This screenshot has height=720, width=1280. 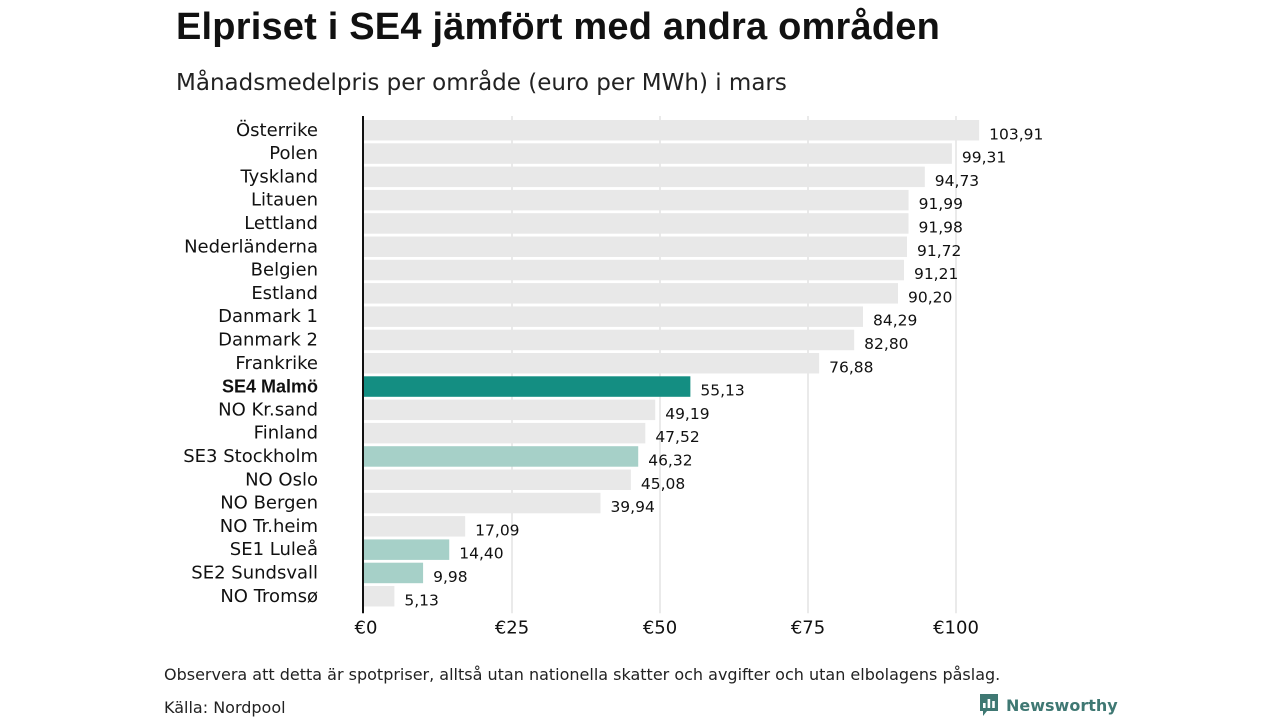 I want to click on newsworthy-logo-icon, so click(x=989, y=705).